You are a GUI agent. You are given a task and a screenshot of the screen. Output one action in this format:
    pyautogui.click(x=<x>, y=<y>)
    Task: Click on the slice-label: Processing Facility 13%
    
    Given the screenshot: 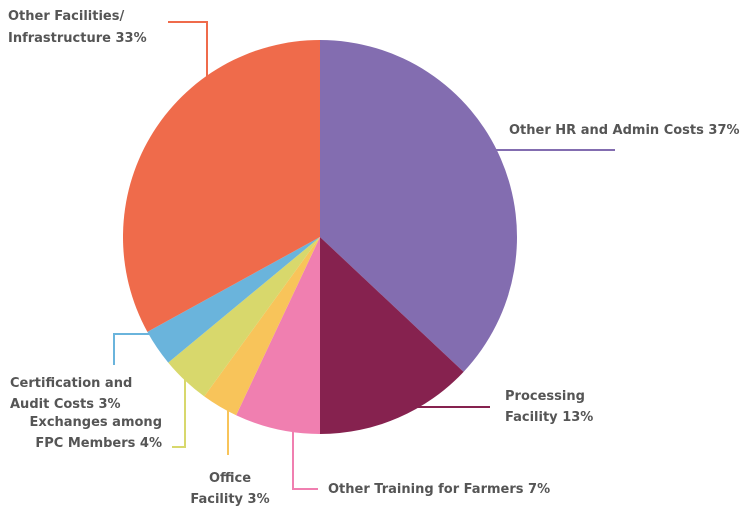 What is the action you would take?
    pyautogui.click(x=549, y=407)
    